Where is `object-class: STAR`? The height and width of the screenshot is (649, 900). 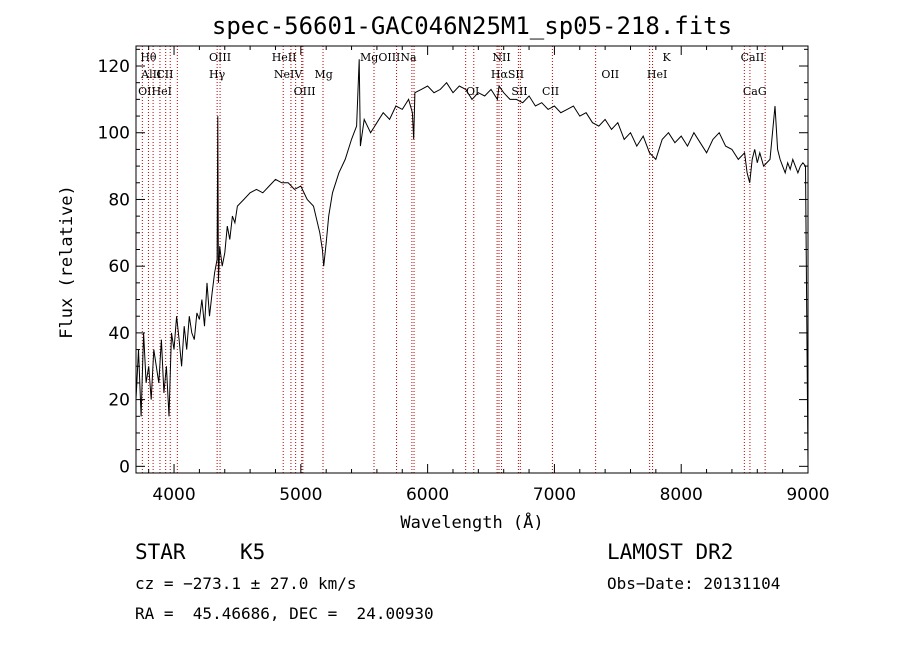 object-class: STAR is located at coordinates (160, 552).